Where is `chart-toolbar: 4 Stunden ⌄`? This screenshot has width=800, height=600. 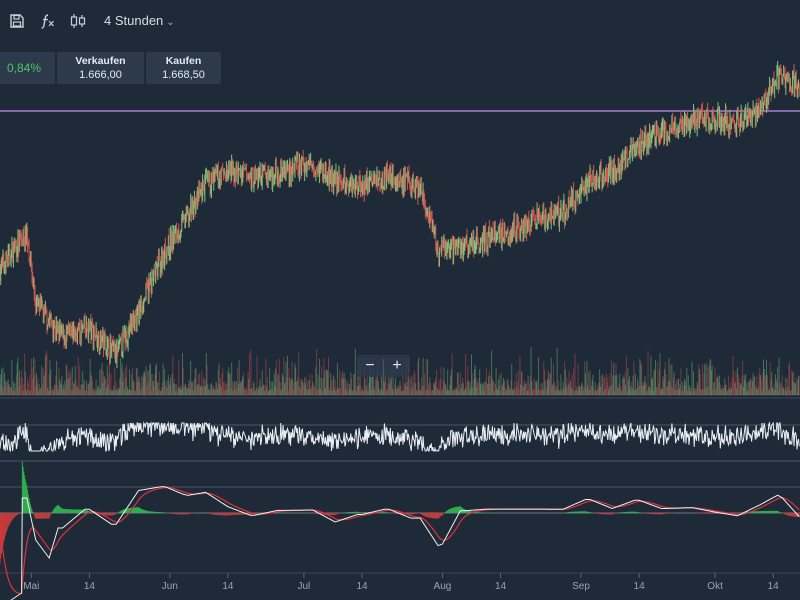
chart-toolbar: 4 Stunden ⌄ is located at coordinates (400, 21).